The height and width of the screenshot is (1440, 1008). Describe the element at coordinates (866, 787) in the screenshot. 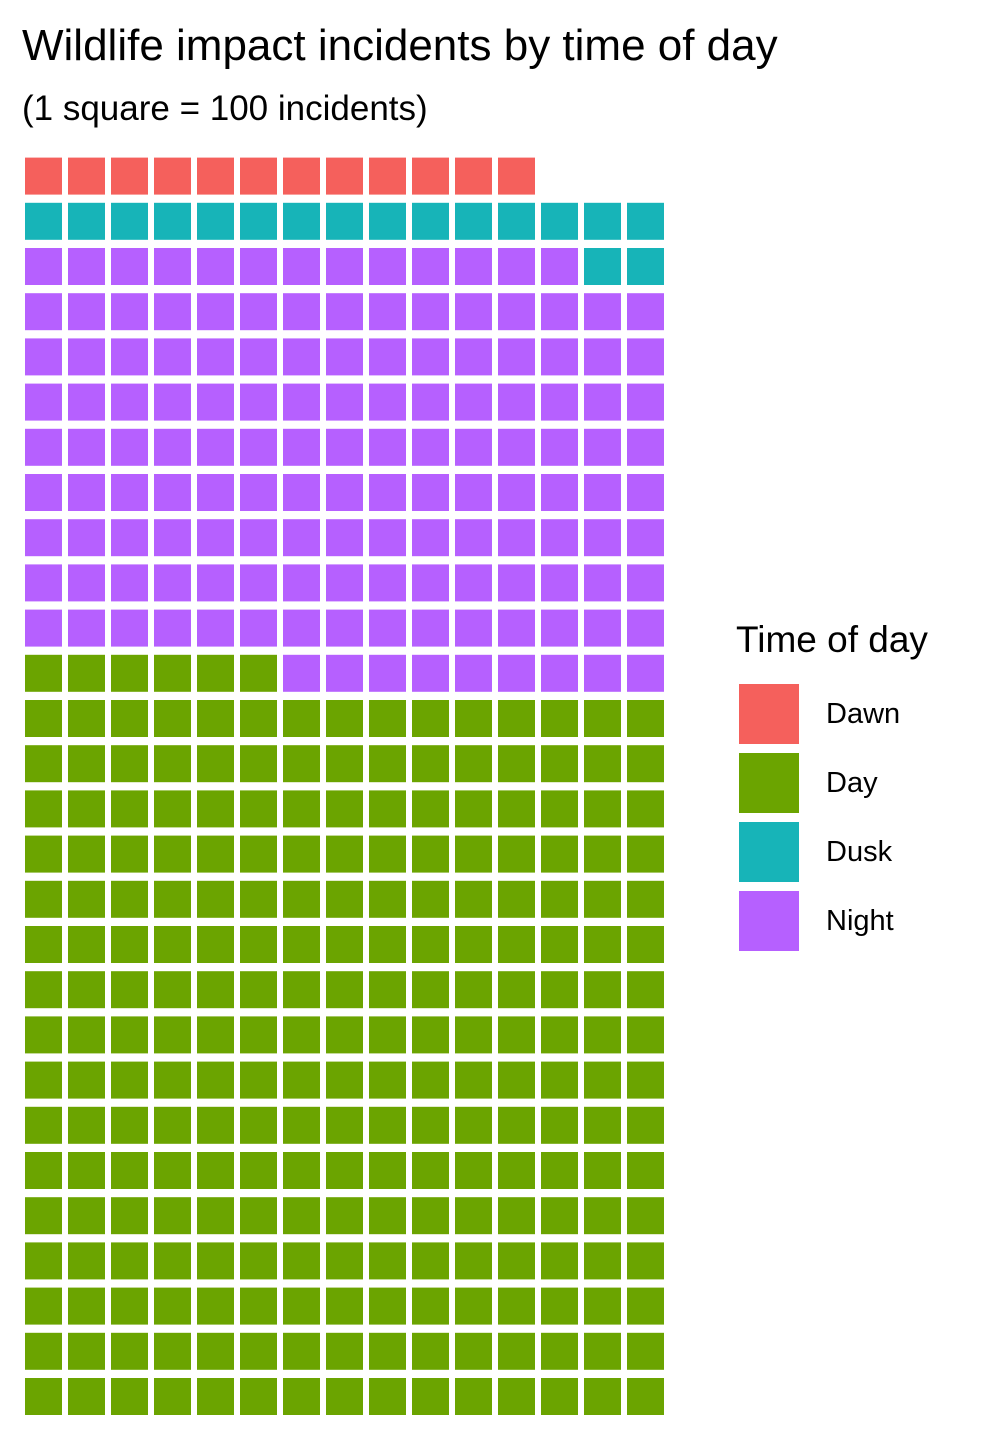

I see `legend-item-day: Day` at that location.